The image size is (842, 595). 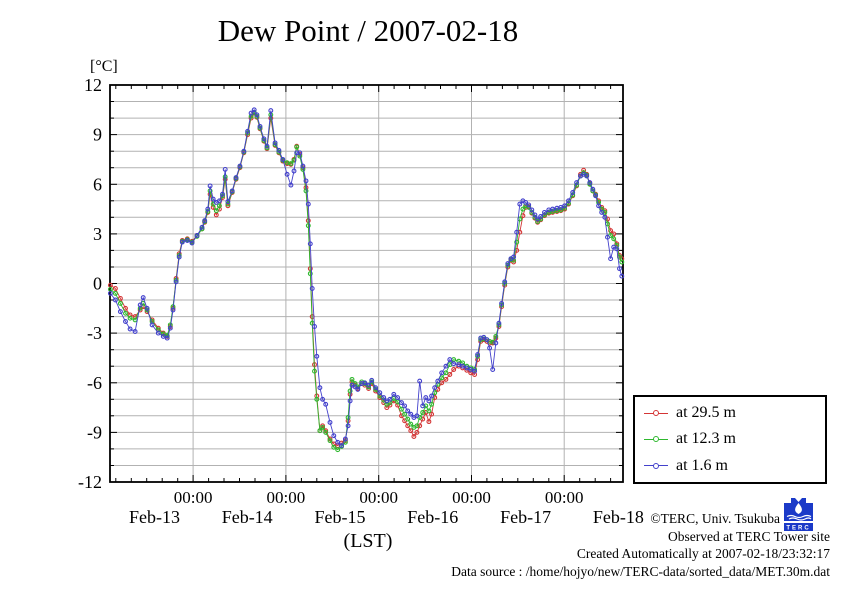 I want to click on y-tick-label: -12, so click(x=90, y=482).